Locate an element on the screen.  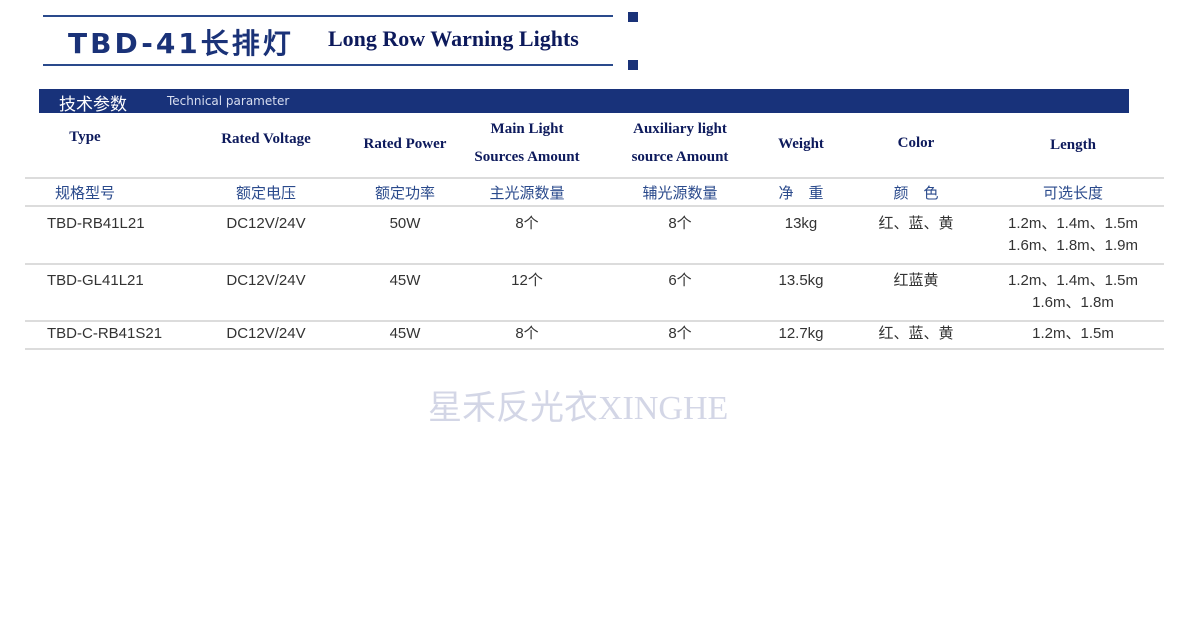
column-header-en: Length is located at coordinates (1073, 145).